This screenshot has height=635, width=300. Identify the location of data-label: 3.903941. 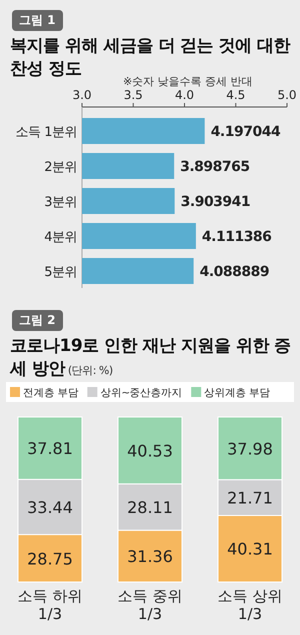
(215, 202).